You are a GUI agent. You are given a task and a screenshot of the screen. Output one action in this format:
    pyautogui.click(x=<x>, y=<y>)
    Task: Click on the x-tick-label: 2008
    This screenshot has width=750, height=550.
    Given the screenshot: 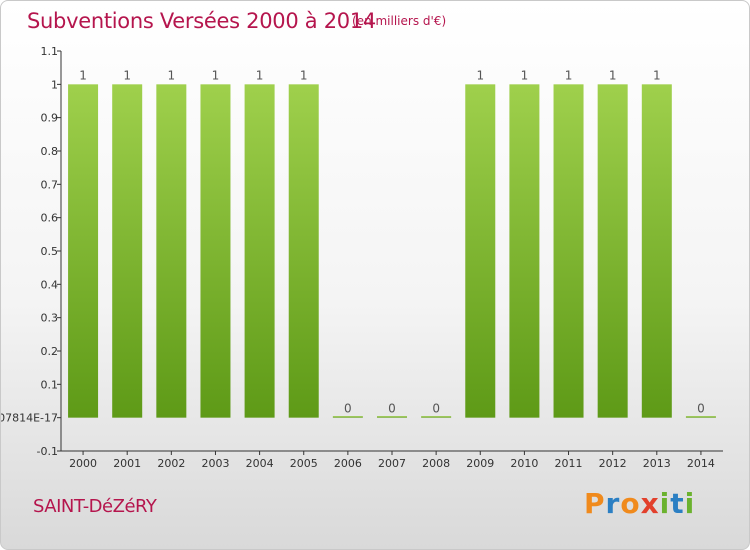 What is the action you would take?
    pyautogui.click(x=436, y=463)
    